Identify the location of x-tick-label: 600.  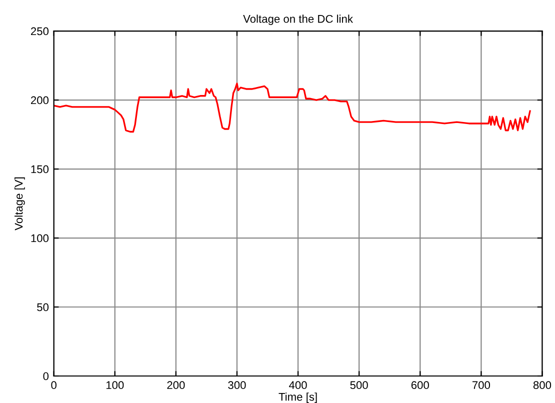
(420, 385).